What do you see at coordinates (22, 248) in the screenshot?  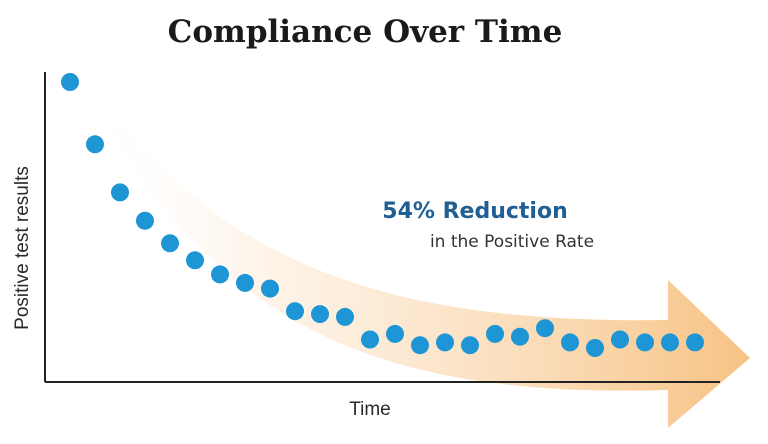 I see `y-axis-label: Positive test results` at bounding box center [22, 248].